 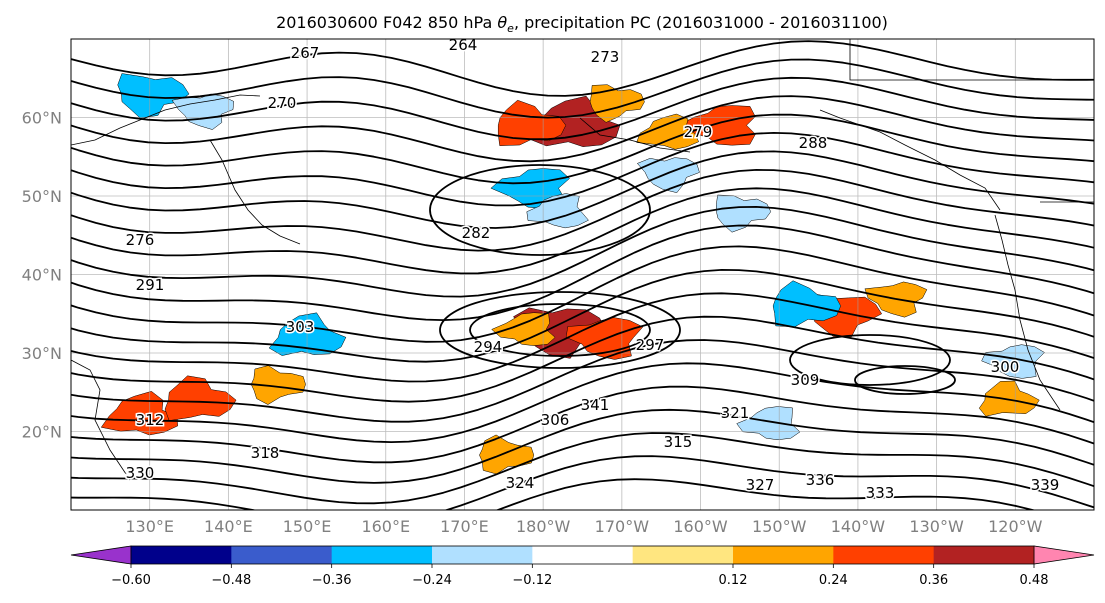 What do you see at coordinates (880, 493) in the screenshot?
I see `contour-label: 333` at bounding box center [880, 493].